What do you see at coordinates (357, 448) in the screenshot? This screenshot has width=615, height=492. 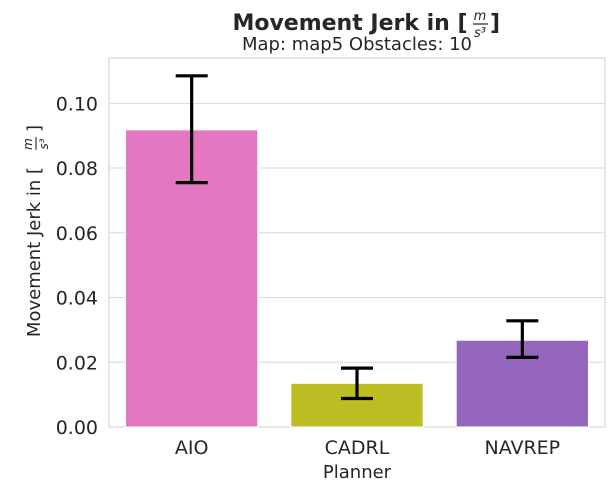 I see `x-tick-label: CADRL` at bounding box center [357, 448].